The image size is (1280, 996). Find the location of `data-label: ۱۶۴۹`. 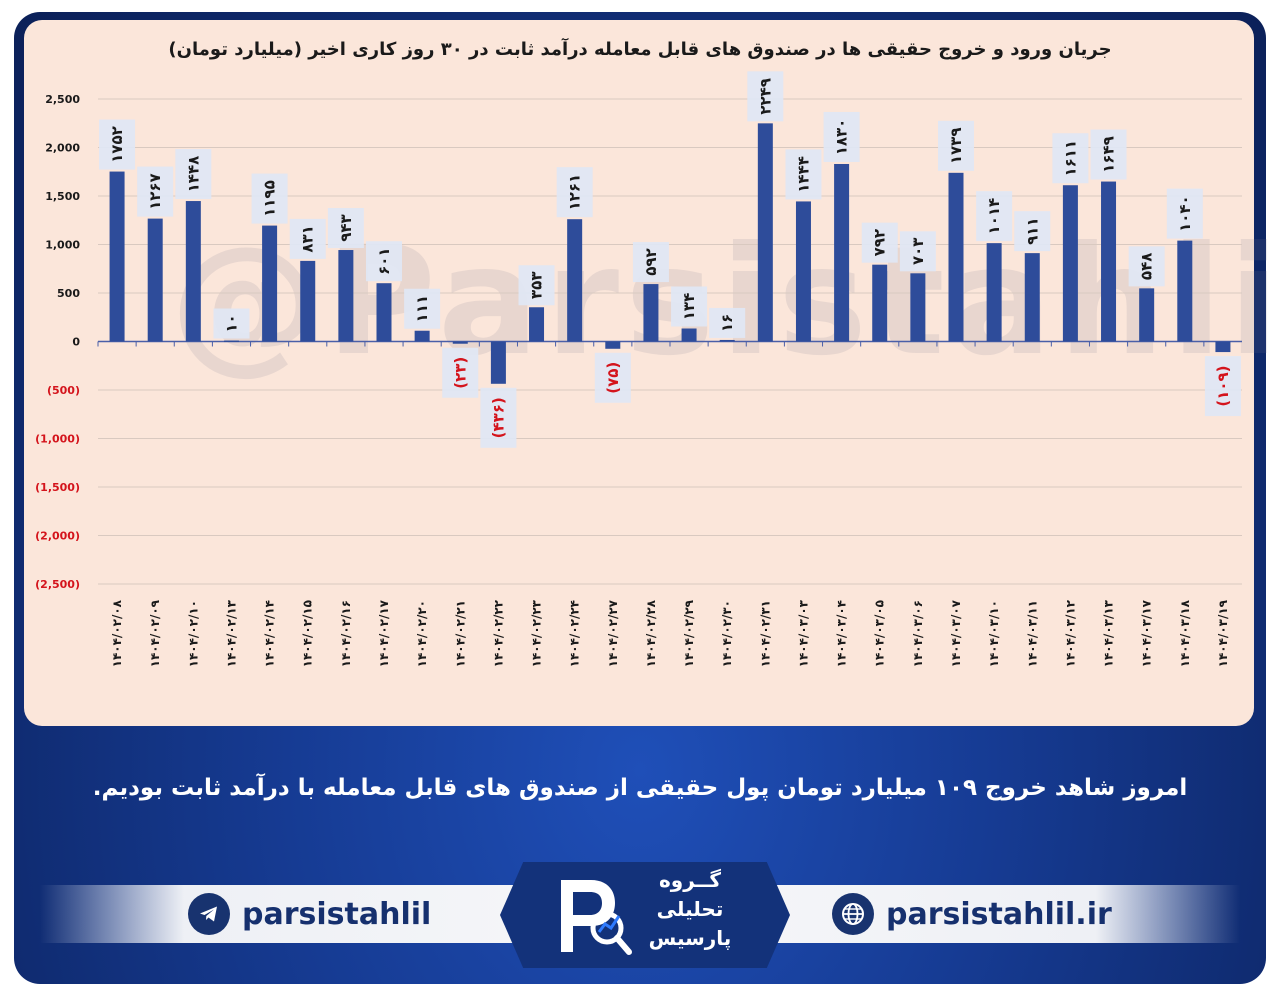

data-label: ۱۶۴۹ is located at coordinates (1109, 154).